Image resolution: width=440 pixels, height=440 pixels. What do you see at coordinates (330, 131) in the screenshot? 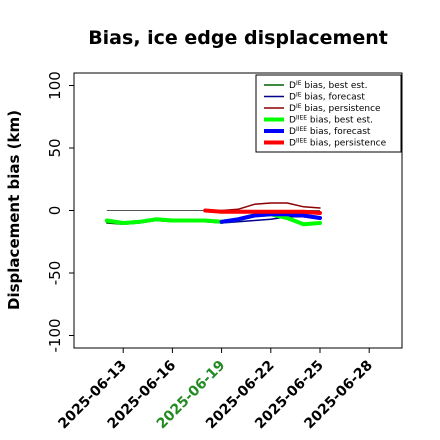
I see `legend-entry: DIIEE bias, forecast` at bounding box center [330, 131].